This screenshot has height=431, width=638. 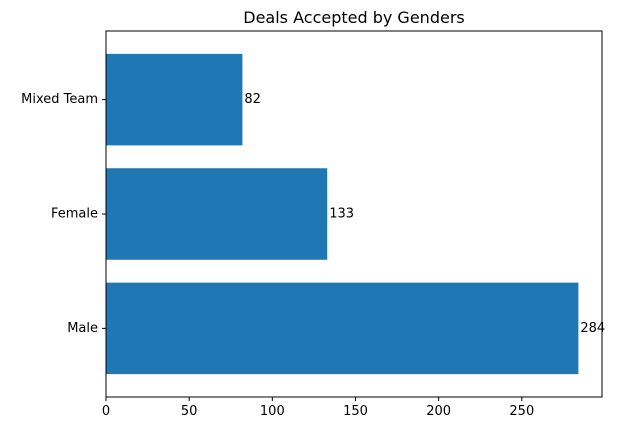 I want to click on x-tick-label-150: 150, so click(x=355, y=411).